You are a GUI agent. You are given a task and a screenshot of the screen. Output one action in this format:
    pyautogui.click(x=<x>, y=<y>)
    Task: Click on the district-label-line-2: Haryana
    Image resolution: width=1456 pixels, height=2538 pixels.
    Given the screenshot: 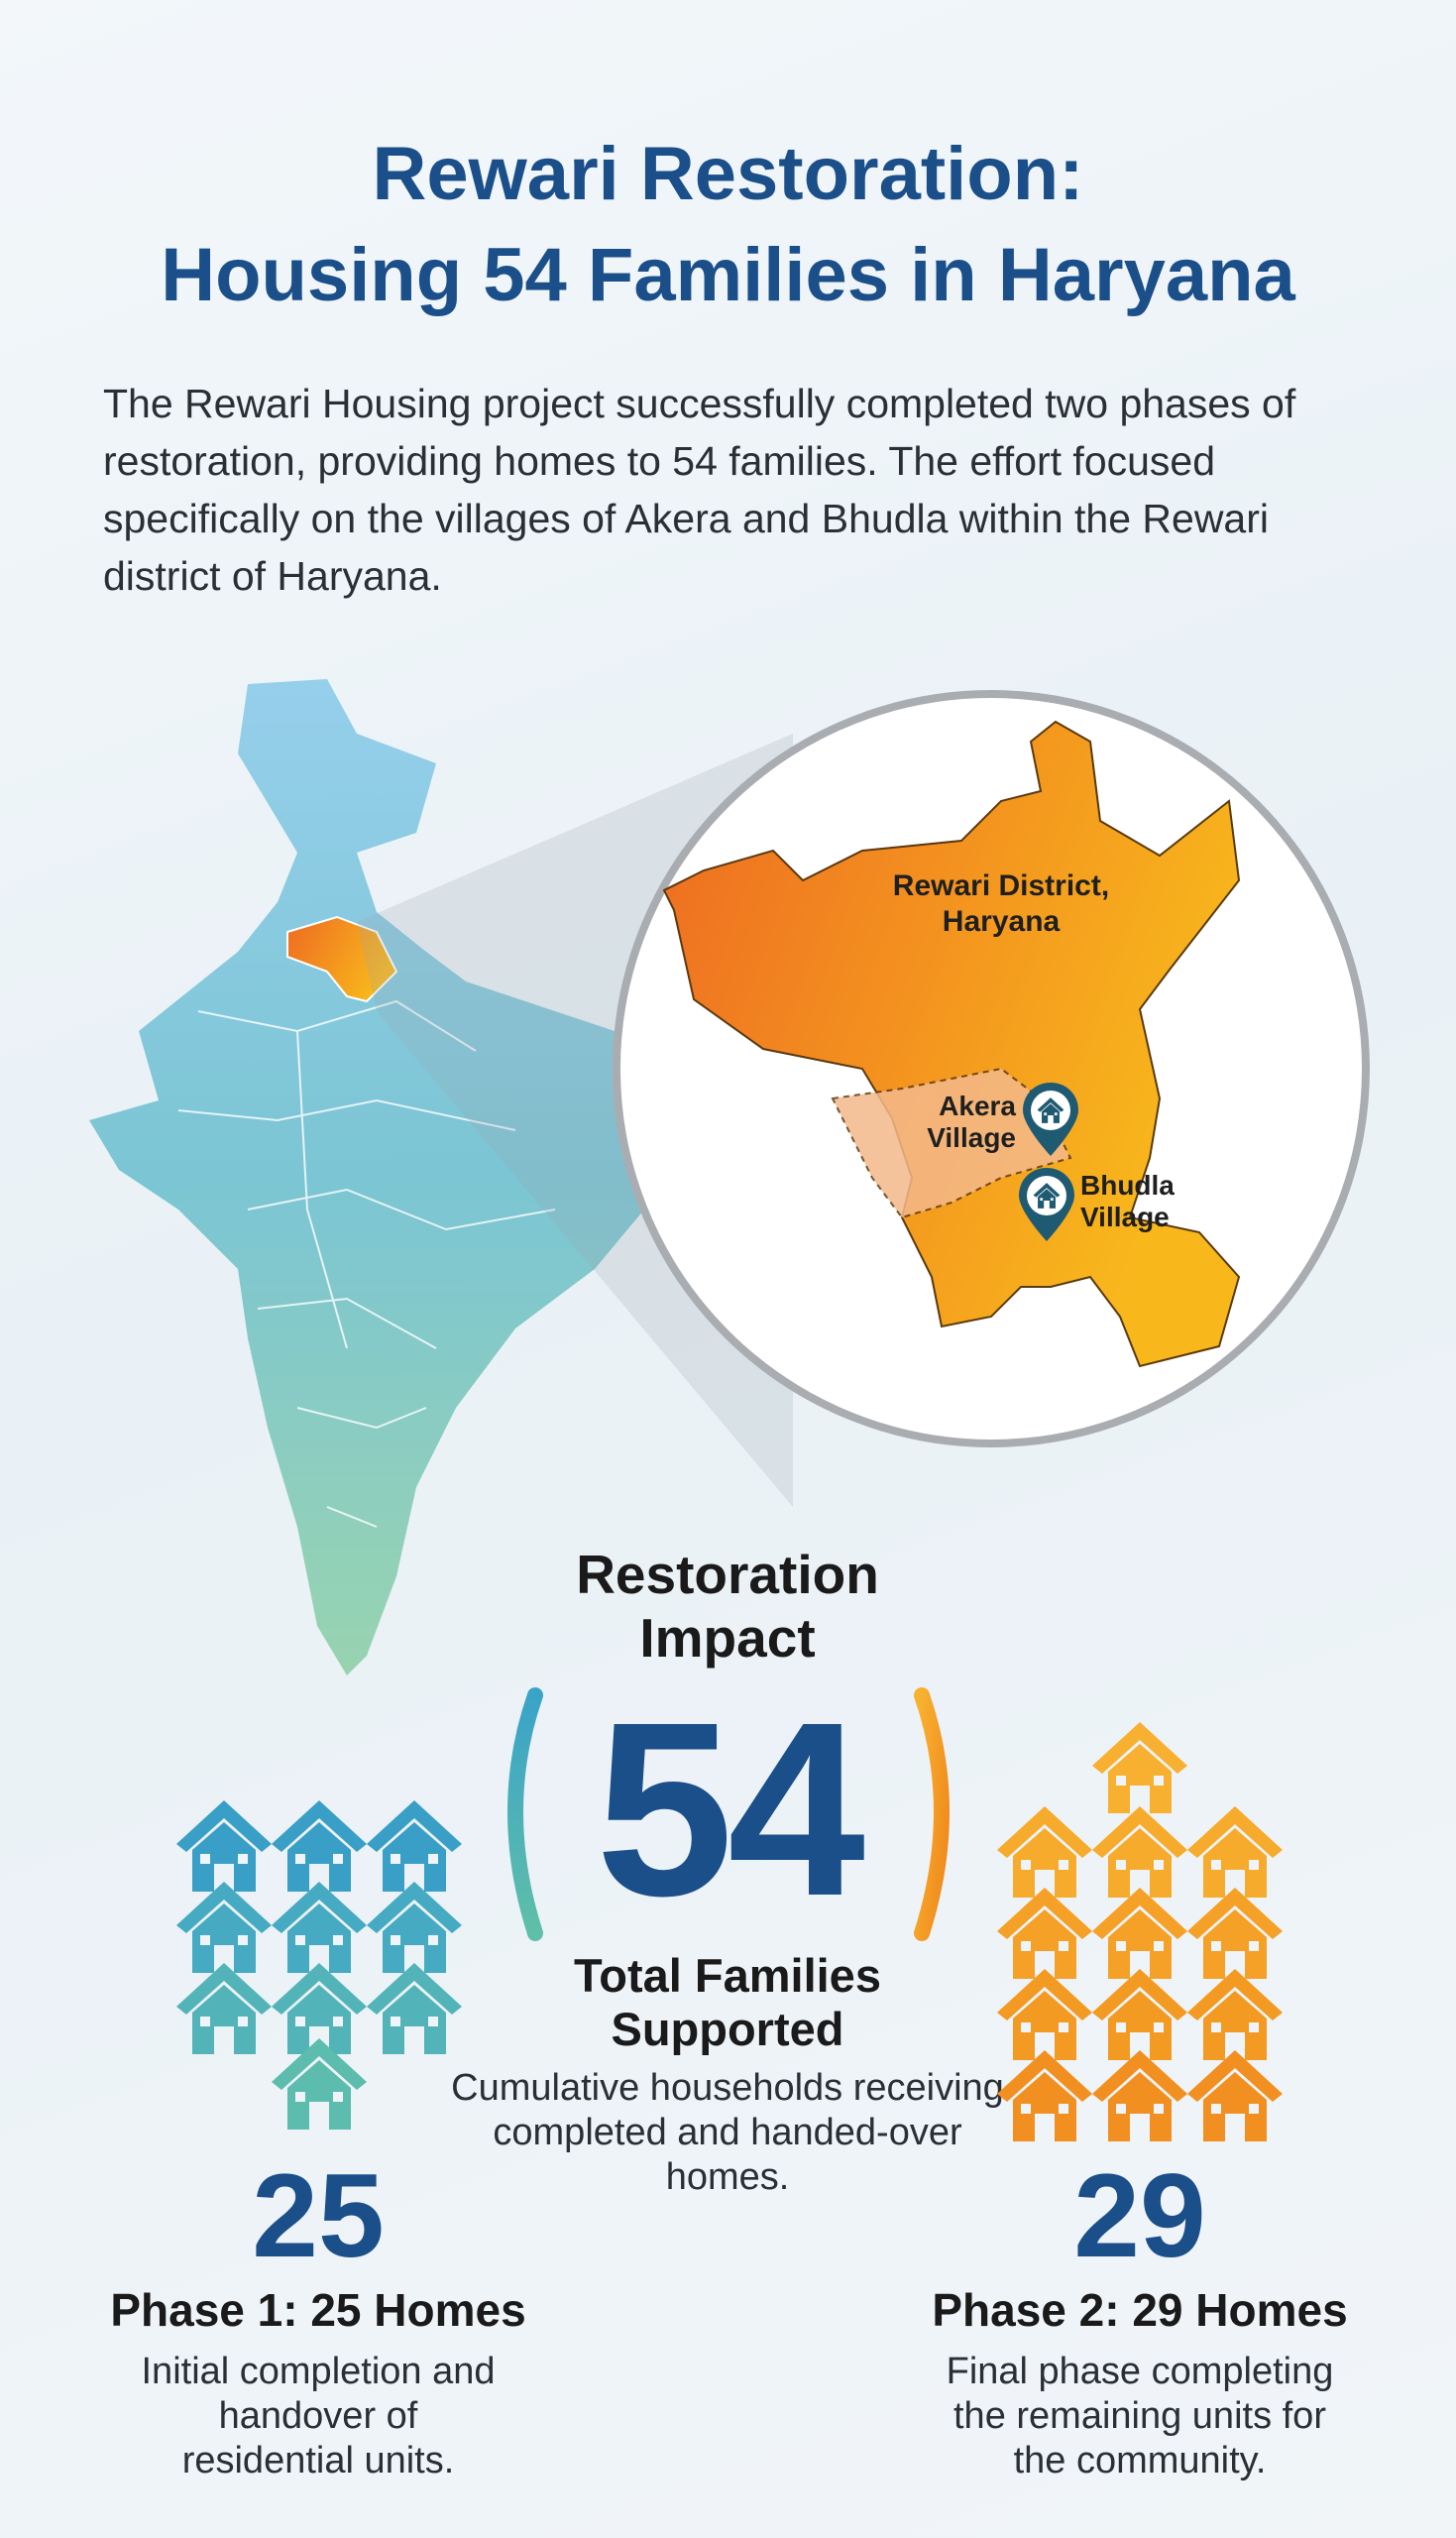 What is the action you would take?
    pyautogui.click(x=1001, y=921)
    